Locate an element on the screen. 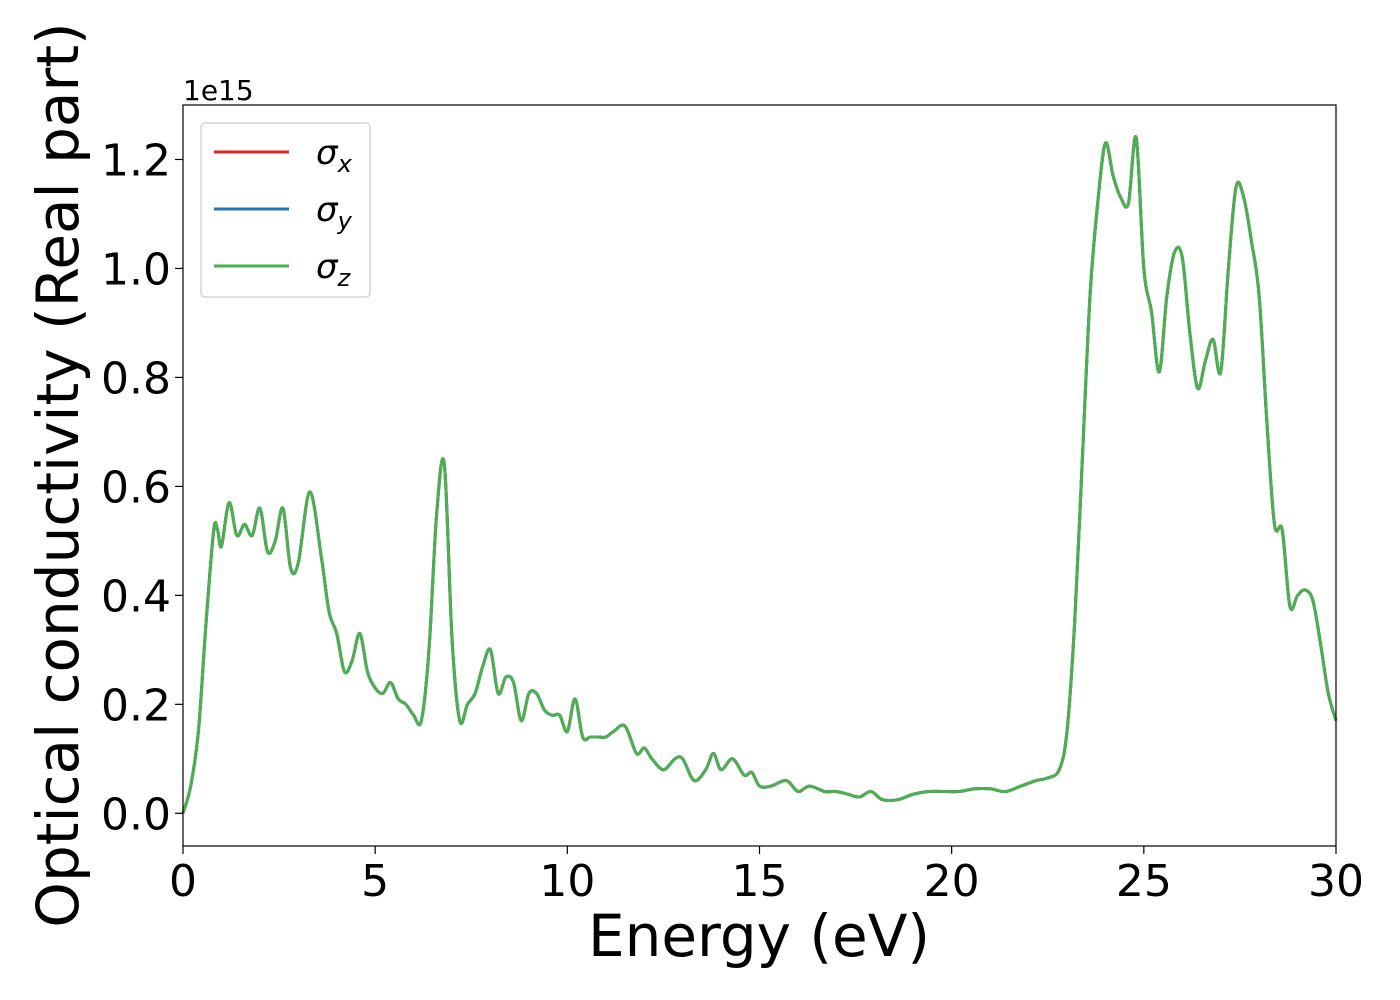  x-tick-label: 15 is located at coordinates (760, 881).